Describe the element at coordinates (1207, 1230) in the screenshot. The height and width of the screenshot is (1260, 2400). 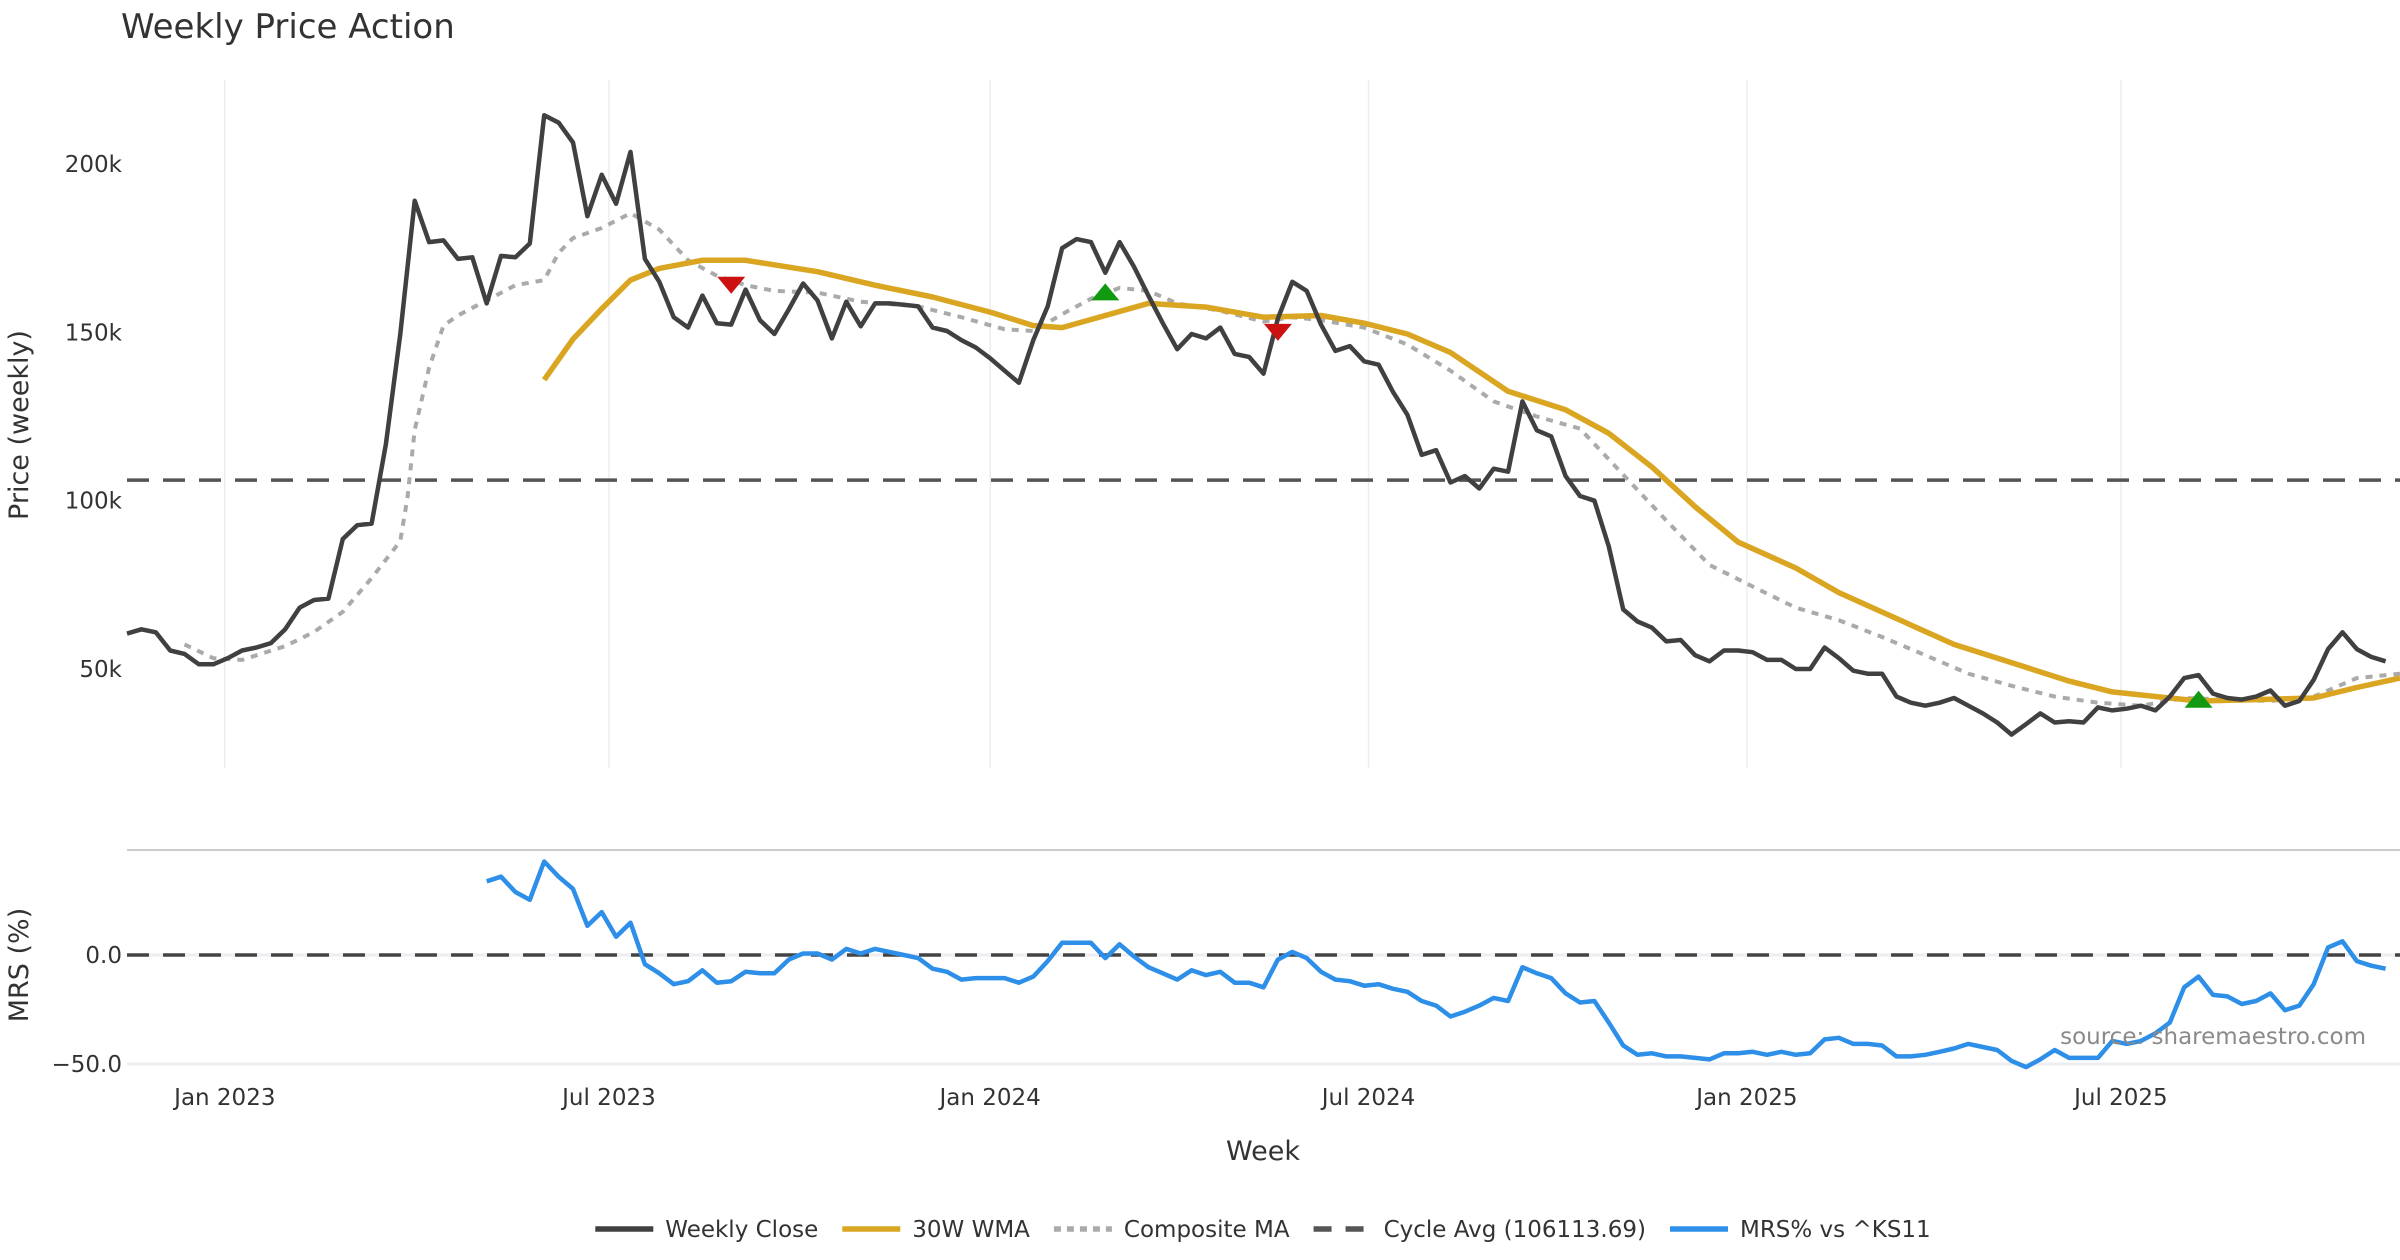
I see `legend-label: Composite MA` at that location.